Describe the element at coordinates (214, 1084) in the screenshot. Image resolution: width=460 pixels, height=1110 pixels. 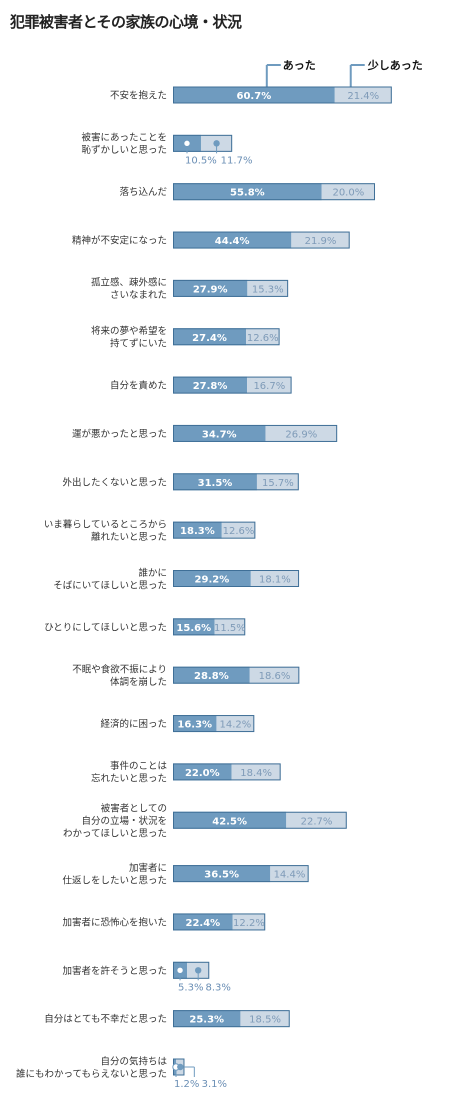
I see `data-label-sukoshi-atta: 3.1%` at that location.